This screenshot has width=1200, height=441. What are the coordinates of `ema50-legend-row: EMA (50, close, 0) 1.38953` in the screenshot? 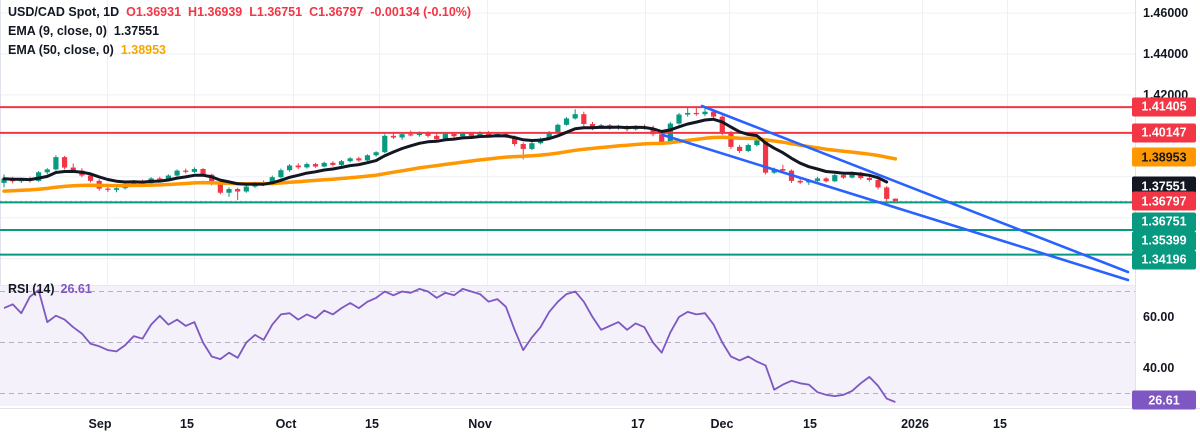 It's located at (243, 50).